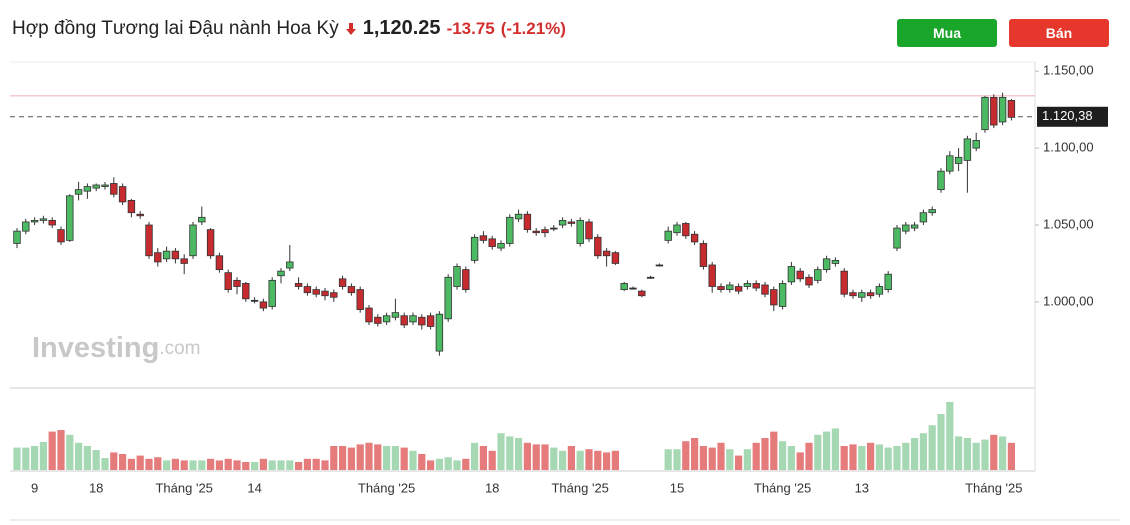 Image resolution: width=1130 pixels, height=525 pixels. I want to click on change: -13.75, so click(470, 28).